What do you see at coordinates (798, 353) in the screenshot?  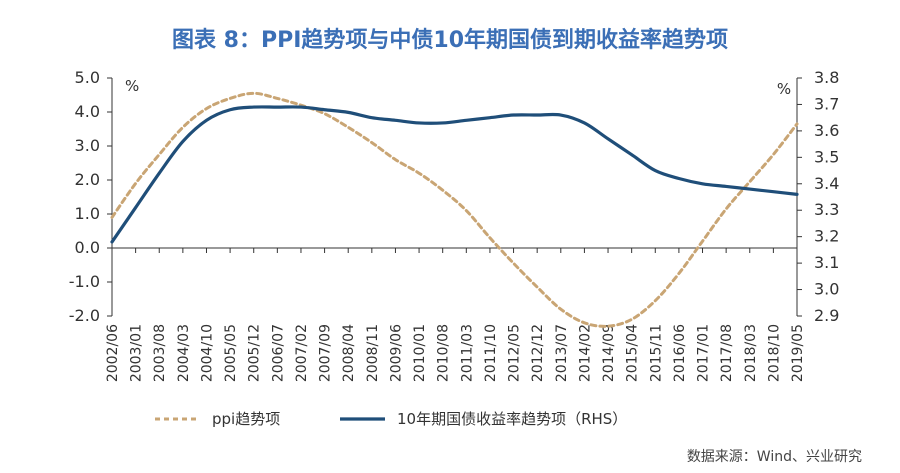 I see `x-tick-label: 2019/05` at bounding box center [798, 353].